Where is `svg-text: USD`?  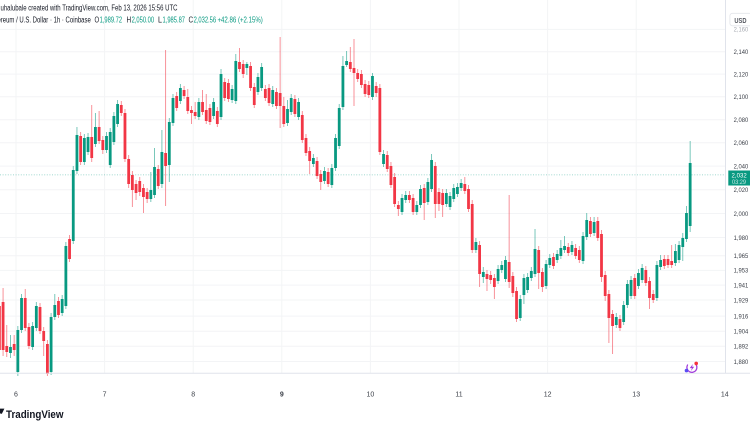 svg-text: USD is located at coordinates (740, 21).